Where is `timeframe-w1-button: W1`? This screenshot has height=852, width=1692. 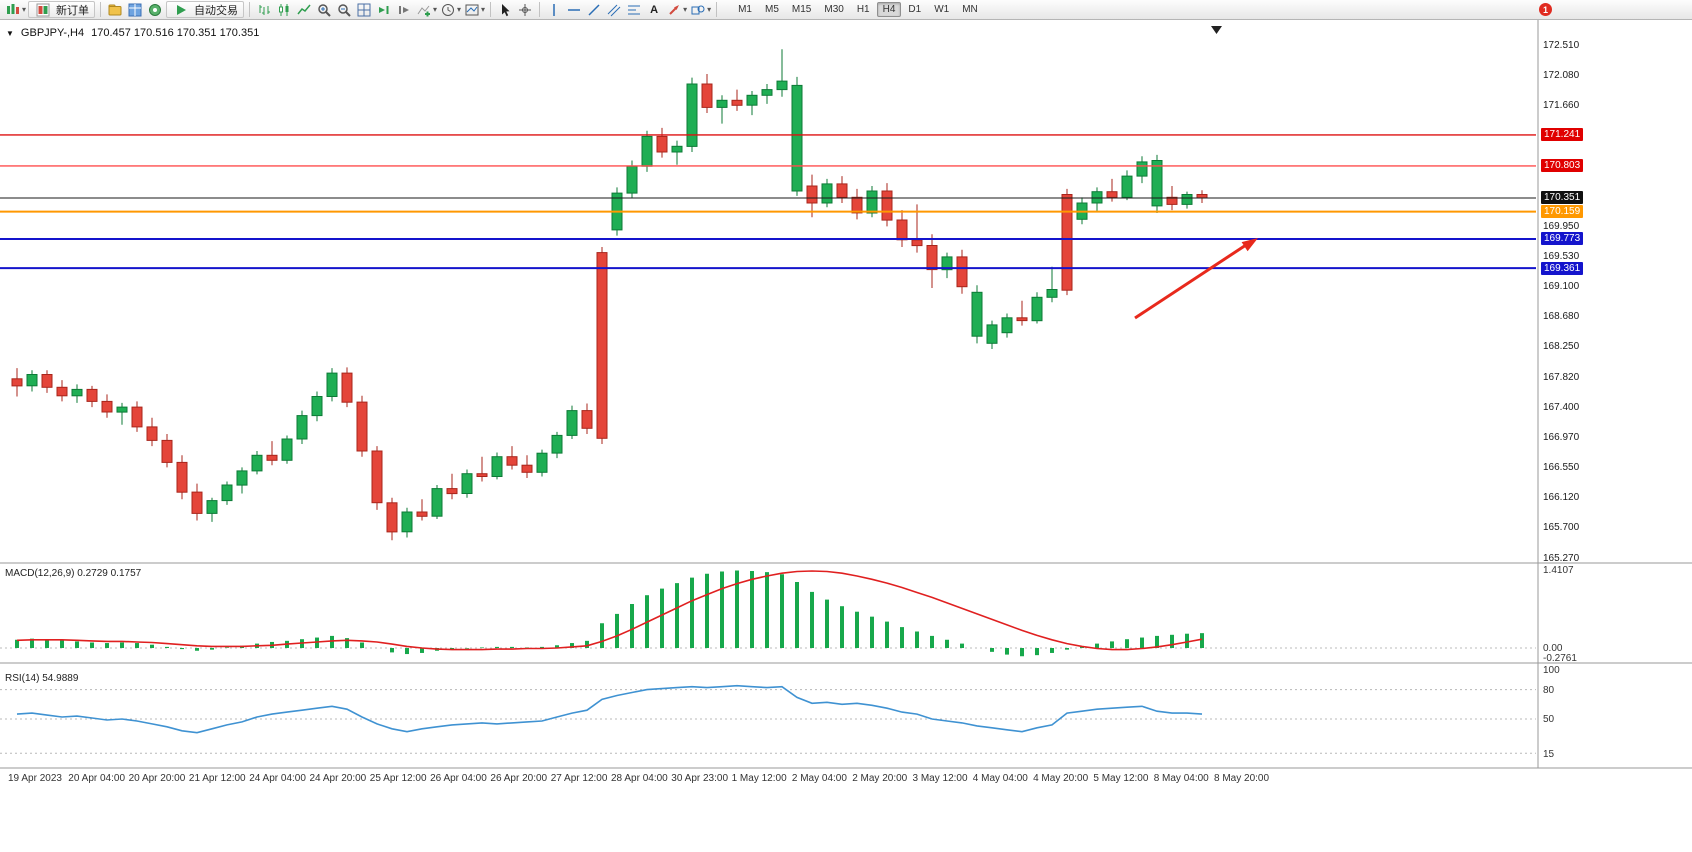 timeframe-w1-button: W1 is located at coordinates (942, 9).